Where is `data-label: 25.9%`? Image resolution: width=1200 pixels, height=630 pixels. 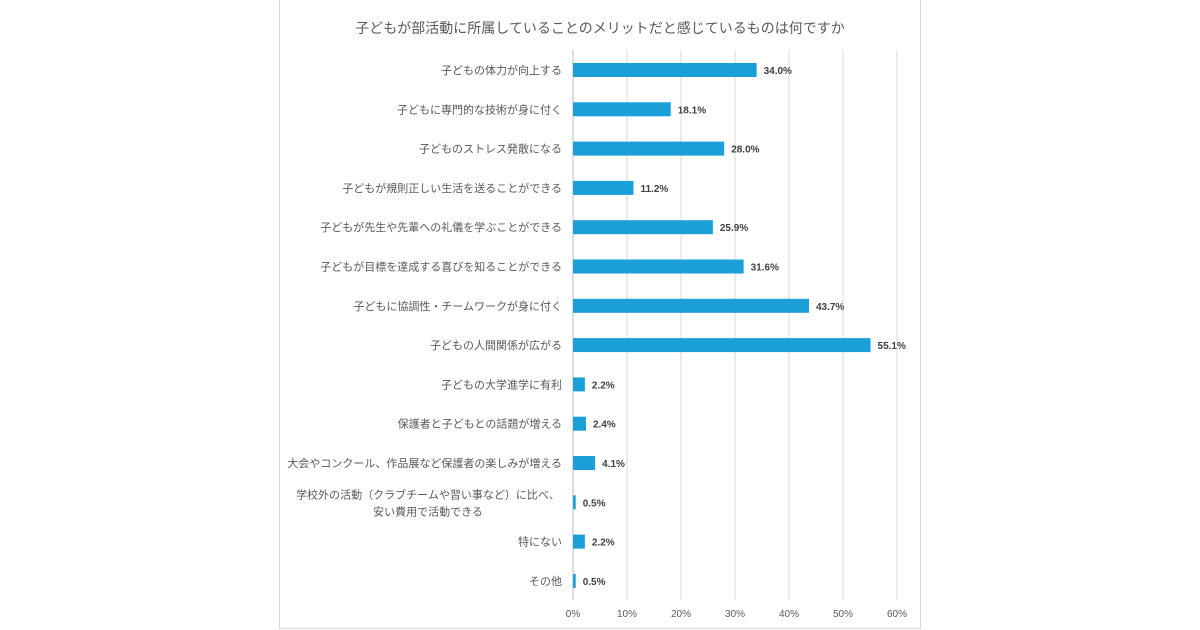
data-label: 25.9% is located at coordinates (734, 228).